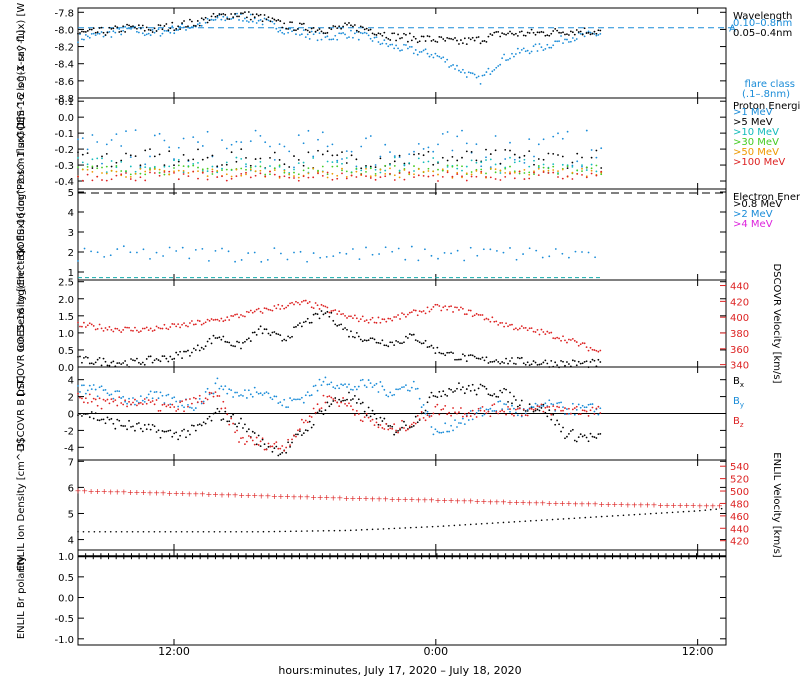  What do you see at coordinates (742, 385) in the screenshot?
I see `legend-subscript: x` at bounding box center [742, 385].